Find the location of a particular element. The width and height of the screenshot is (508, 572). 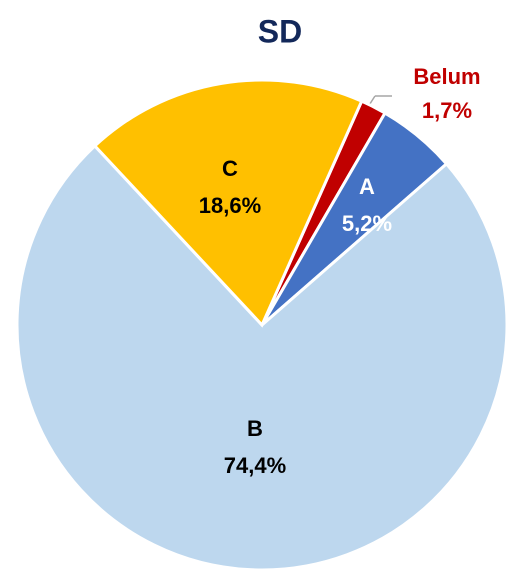

slice-value: 5,2% is located at coordinates (367, 223).